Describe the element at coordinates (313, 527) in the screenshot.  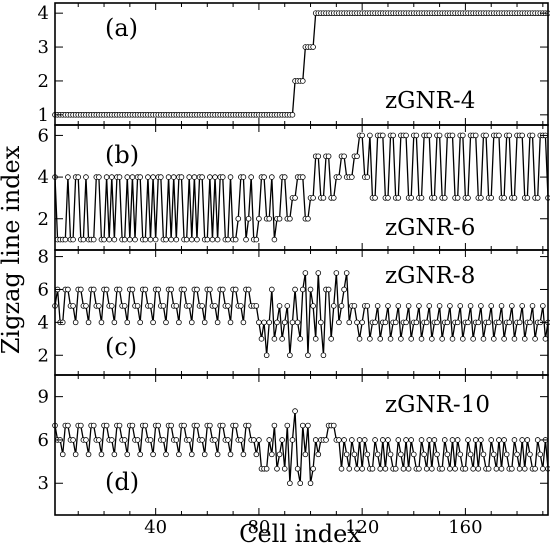
I see `x-tick-labels: 40 80 120 160` at that location.